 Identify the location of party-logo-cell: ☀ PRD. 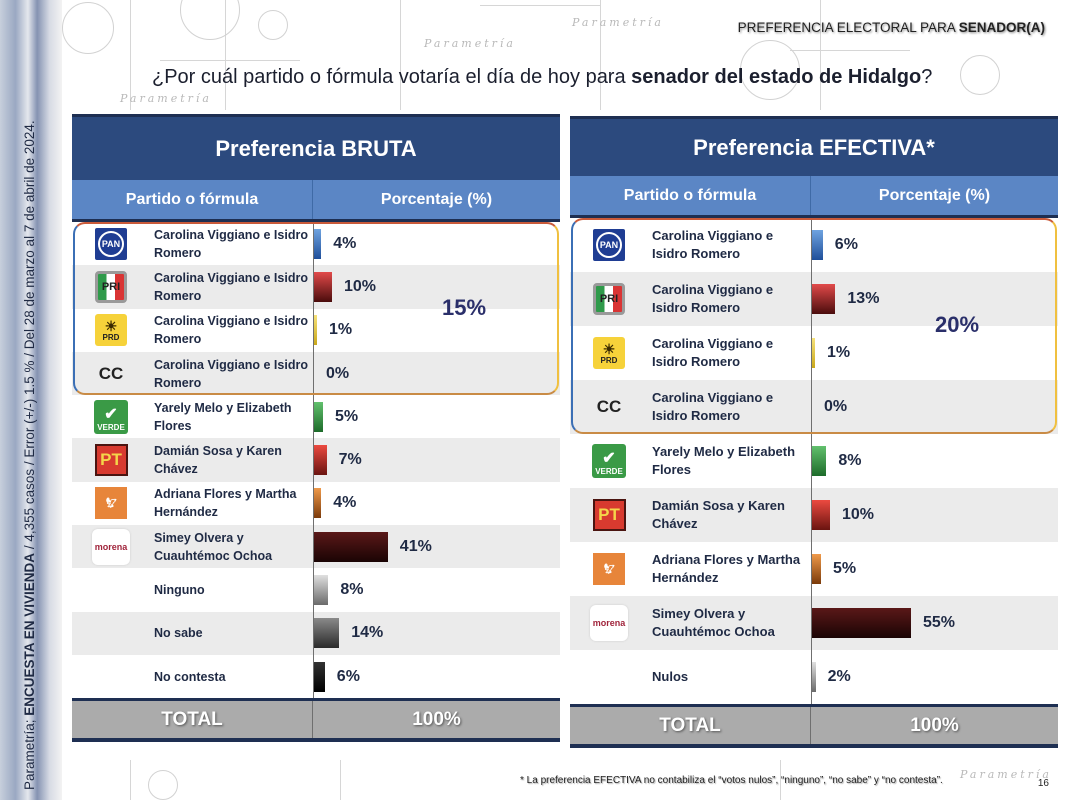
(111, 330).